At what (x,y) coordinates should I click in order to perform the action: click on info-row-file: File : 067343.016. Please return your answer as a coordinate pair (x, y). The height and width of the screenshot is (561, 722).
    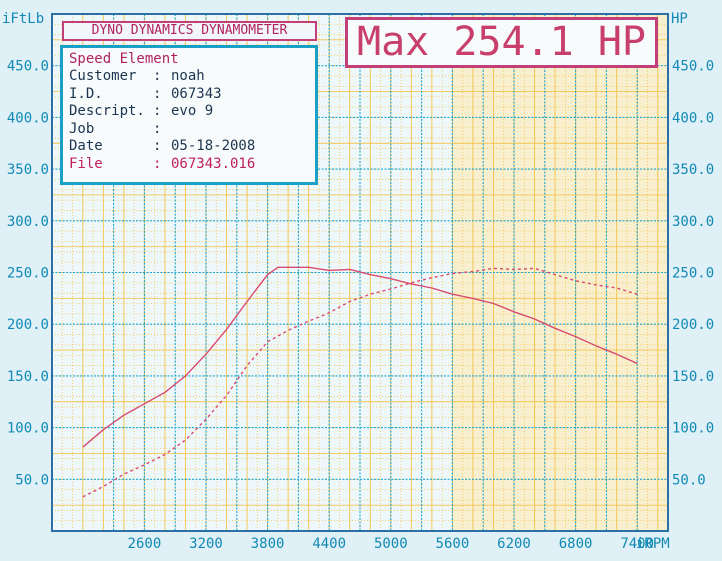
    Looking at the image, I should click on (189, 165).